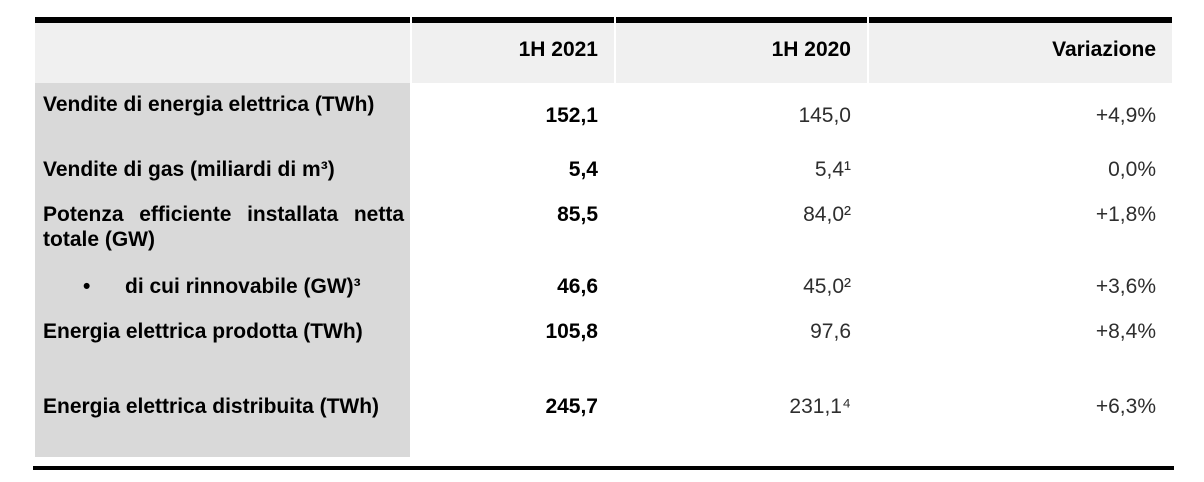 The width and height of the screenshot is (1204, 482). Describe the element at coordinates (741, 170) in the screenshot. I see `value-1h2020: 5,4¹` at that location.